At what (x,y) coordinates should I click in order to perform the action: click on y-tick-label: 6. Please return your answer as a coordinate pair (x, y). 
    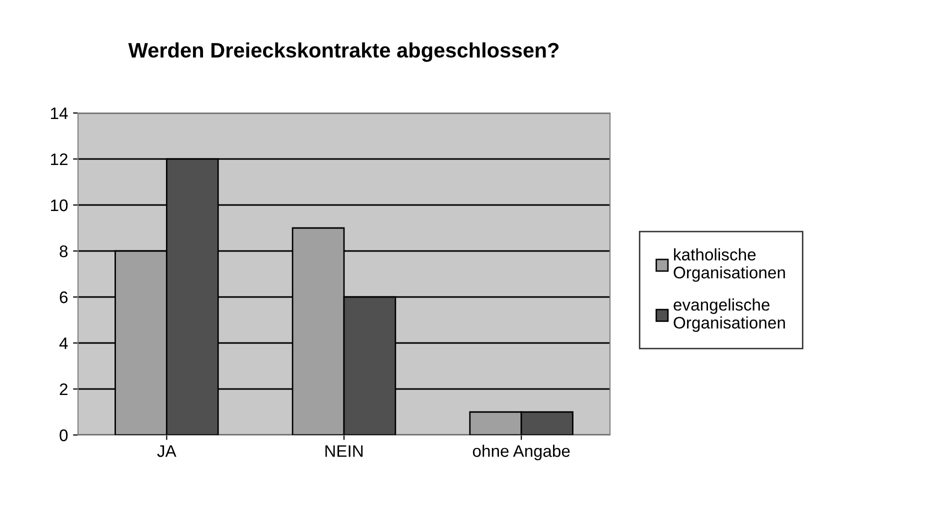
    Looking at the image, I should click on (64, 297).